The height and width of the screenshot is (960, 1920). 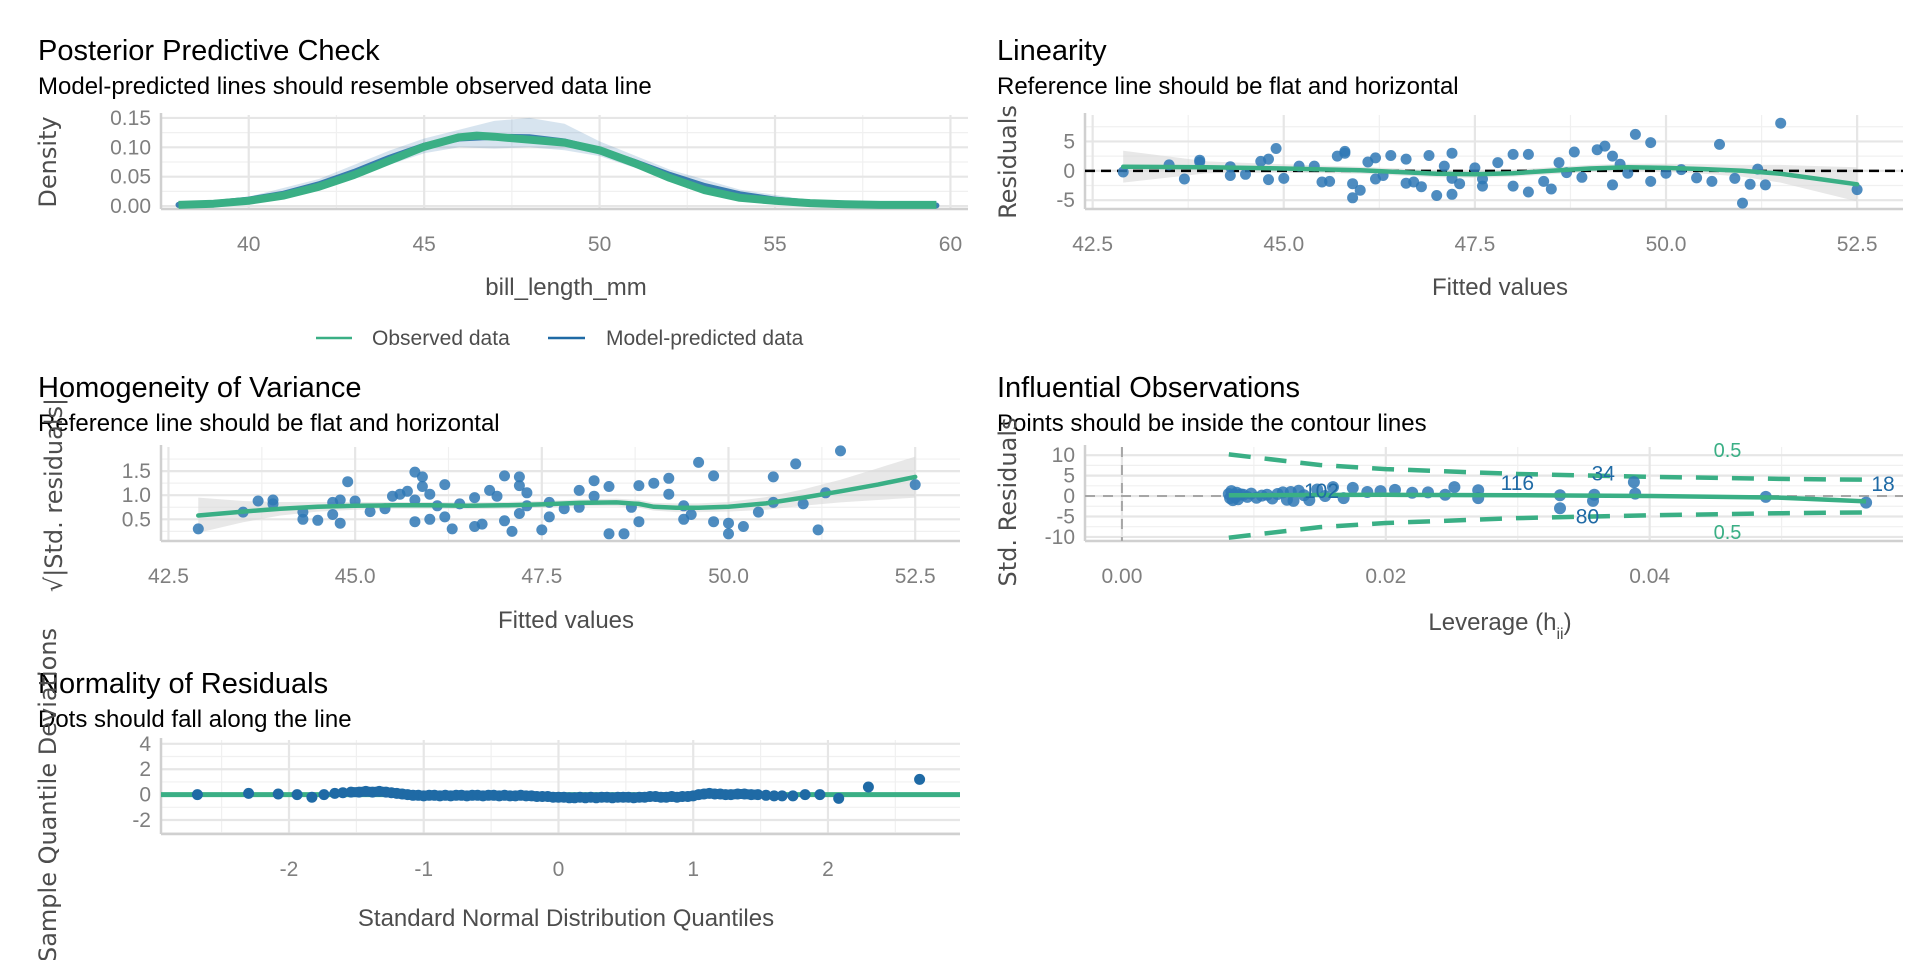 What do you see at coordinates (774, 244) in the screenshot?
I see `x-tick-label: 55` at bounding box center [774, 244].